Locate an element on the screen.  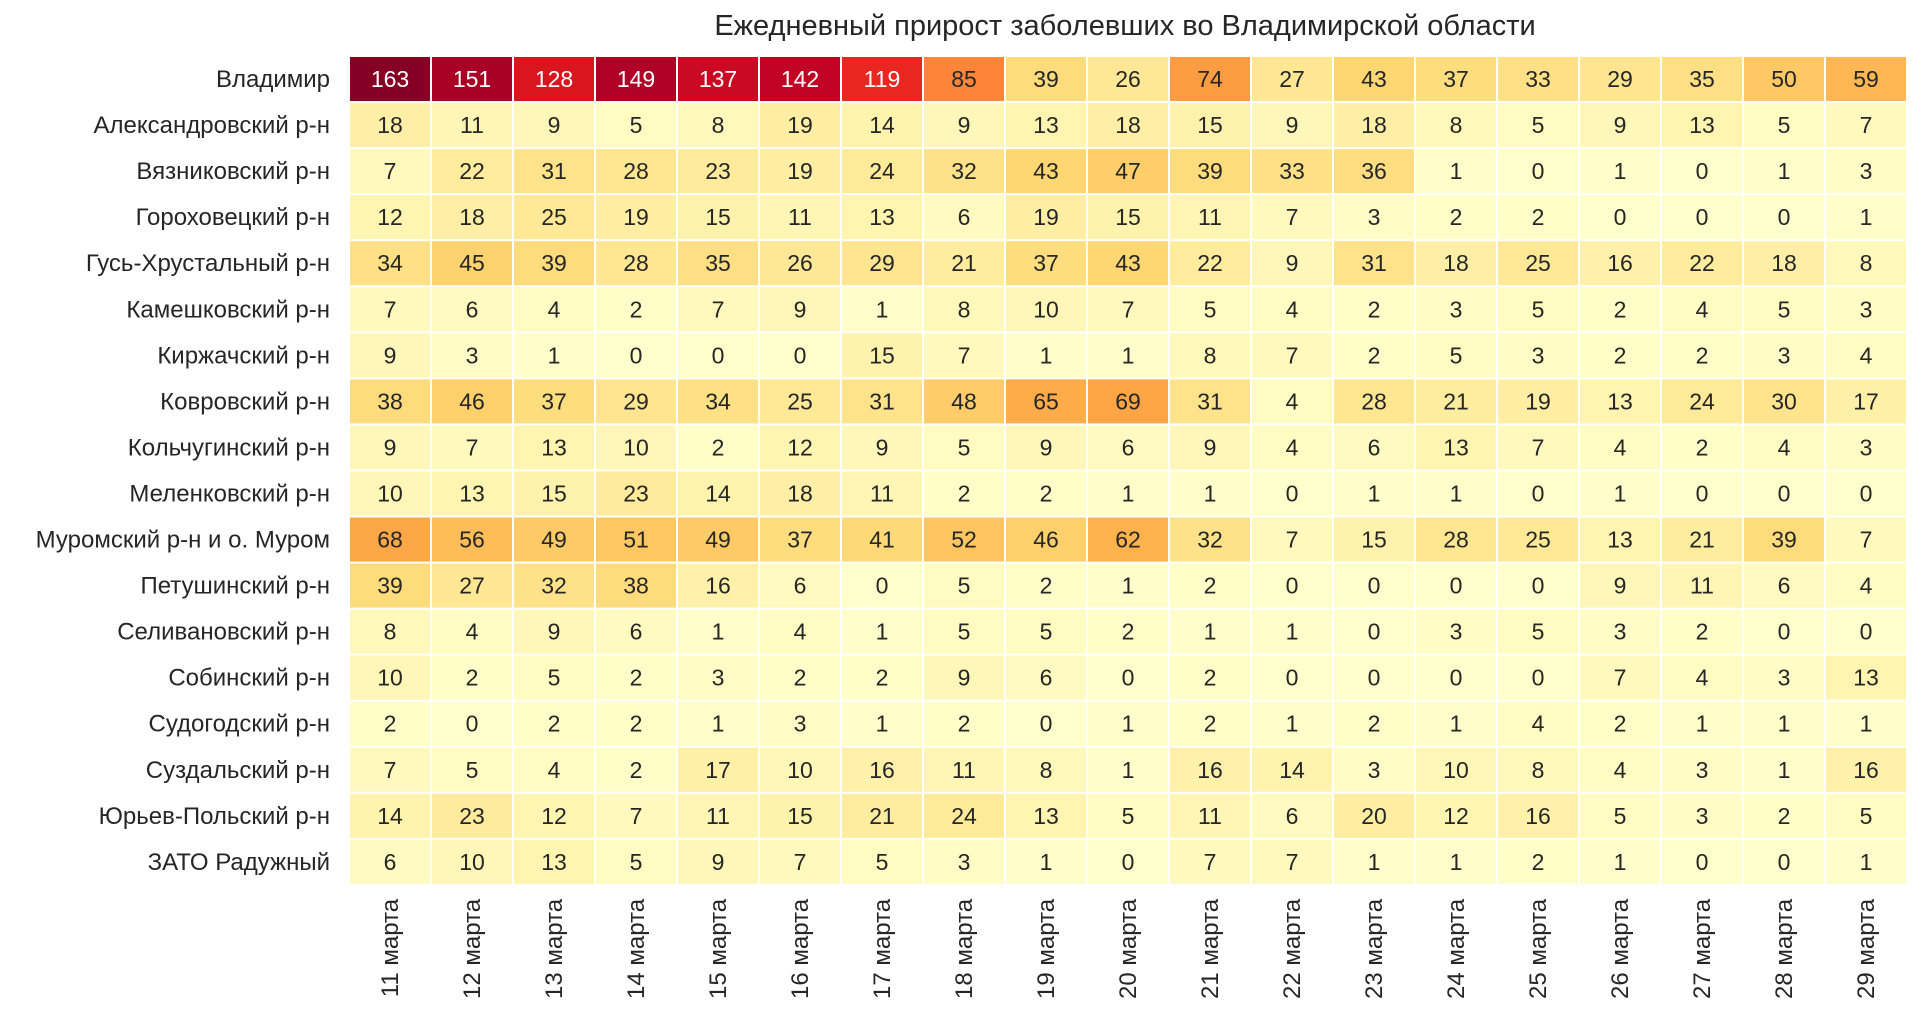
cell-value-label: 16 is located at coordinates (1210, 770).